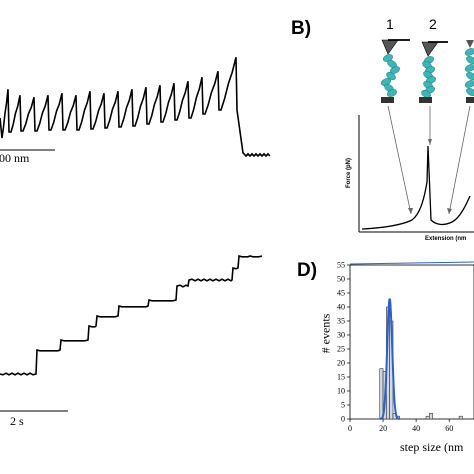 Image resolution: width=474 pixels, height=474 pixels. I want to click on inset-xlabel: Extension (nm, so click(446, 239).